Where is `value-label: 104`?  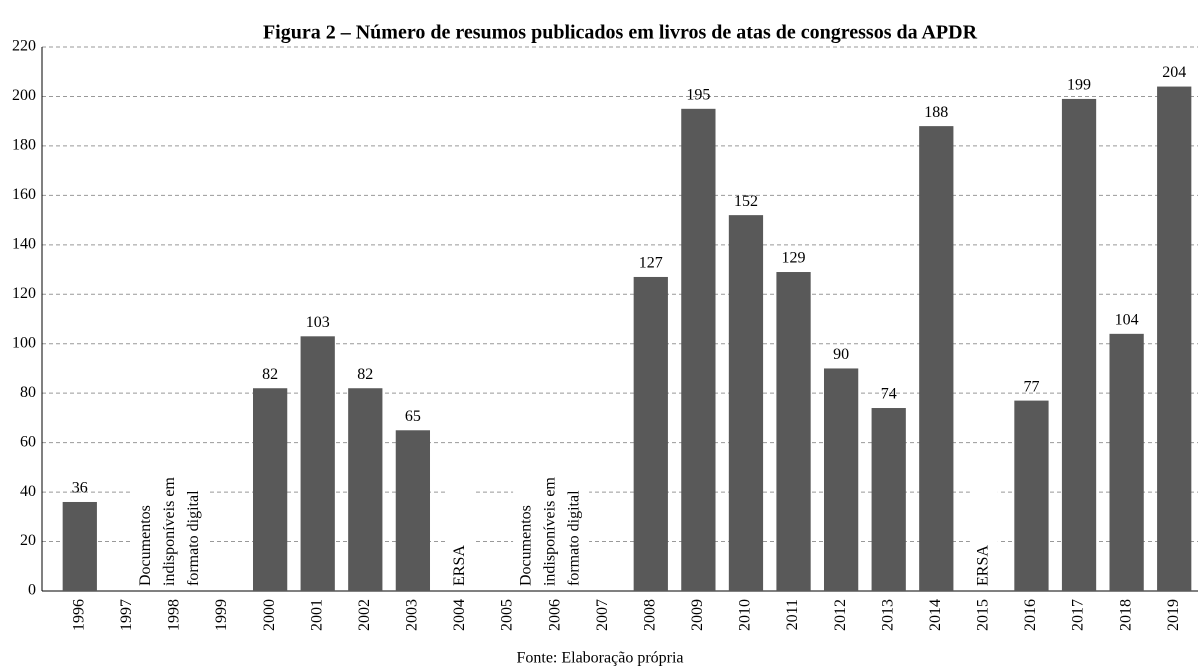 value-label: 104 is located at coordinates (1127, 320).